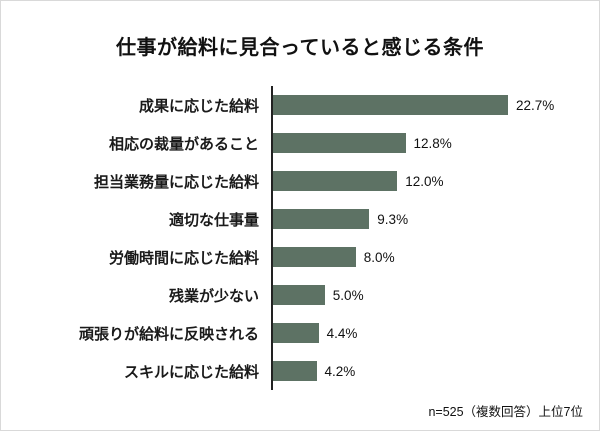 Image resolution: width=600 pixels, height=431 pixels. I want to click on bar-row: 頑張りが給料に反映される 4.4%, so click(304, 333).